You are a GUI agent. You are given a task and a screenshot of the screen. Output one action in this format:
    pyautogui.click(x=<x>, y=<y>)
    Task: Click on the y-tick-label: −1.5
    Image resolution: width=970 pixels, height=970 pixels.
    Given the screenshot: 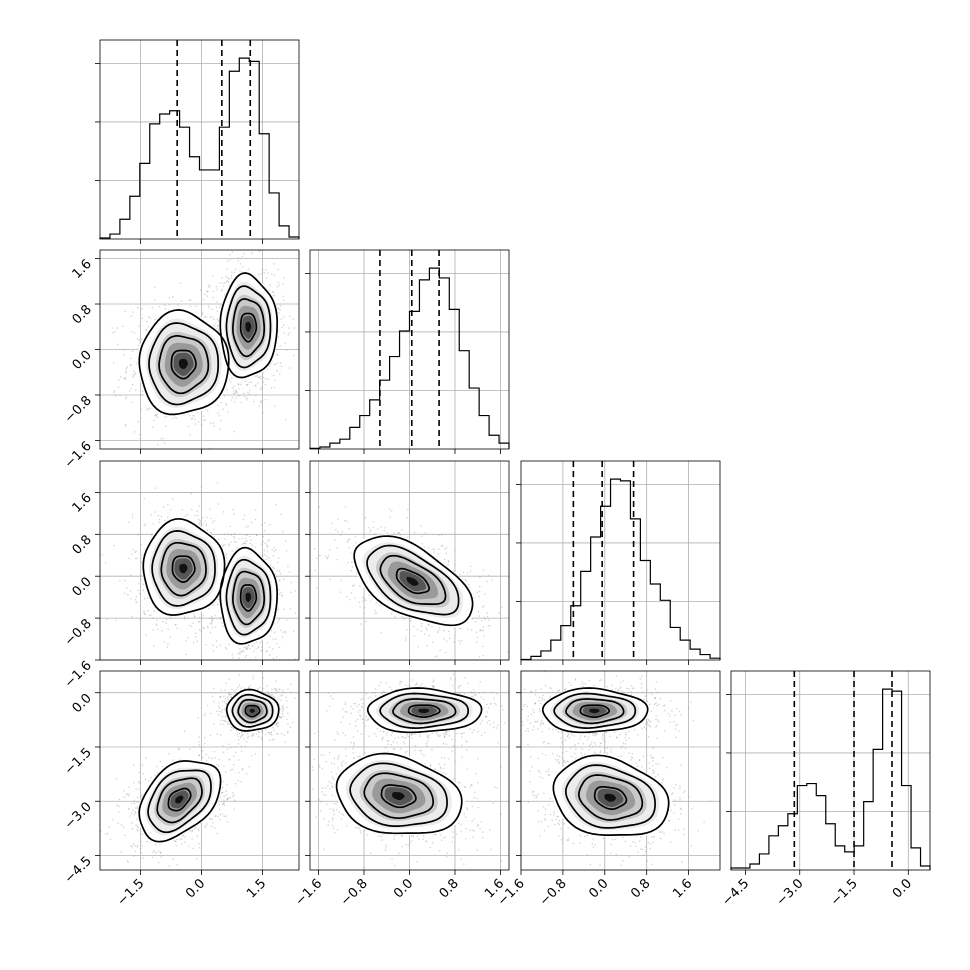 What is the action you would take?
    pyautogui.click(x=78, y=761)
    